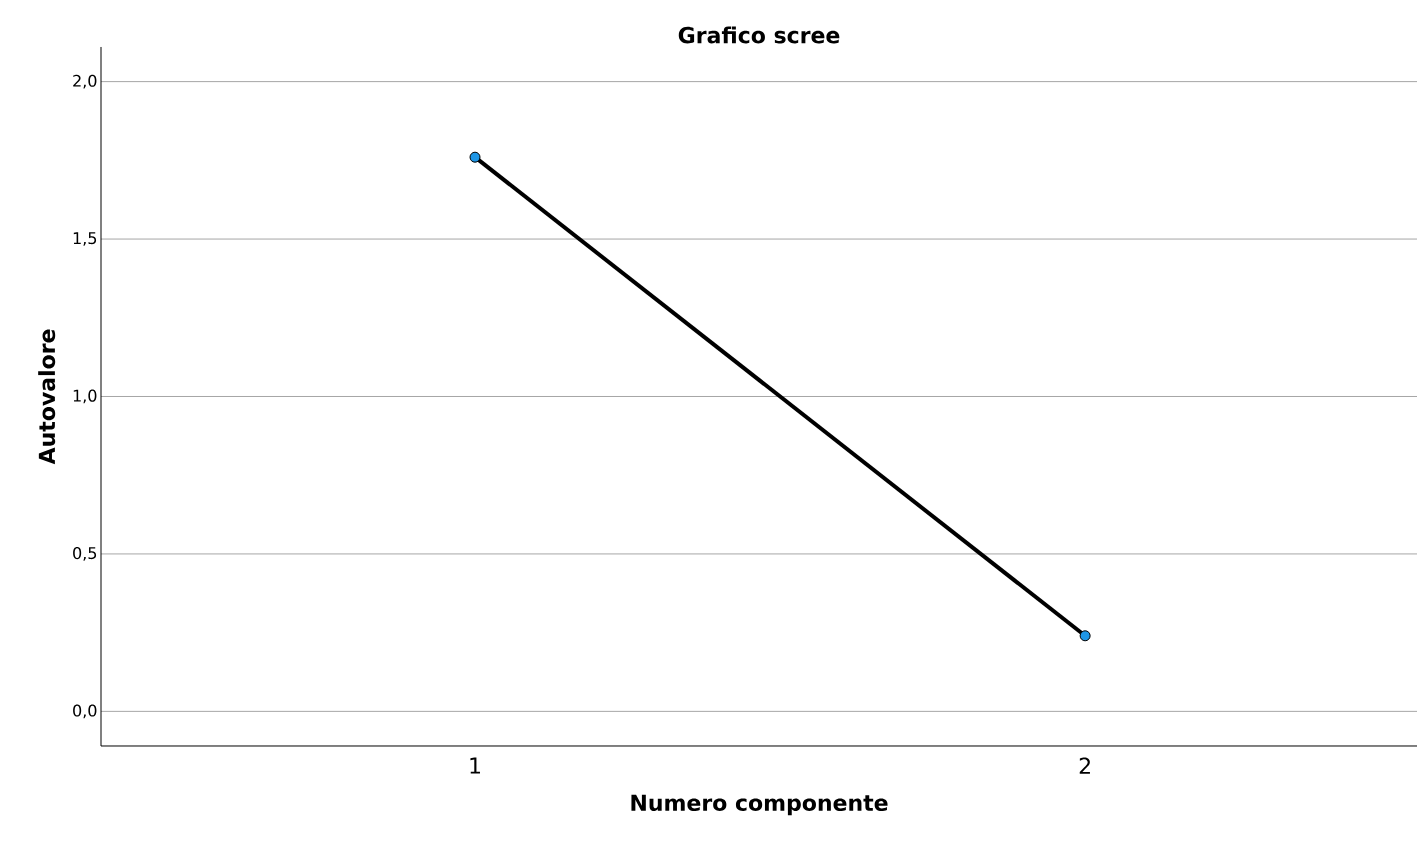 This screenshot has height=845, width=1417. Describe the element at coordinates (85, 554) in the screenshot. I see `y-tick-label: 0,5` at that location.